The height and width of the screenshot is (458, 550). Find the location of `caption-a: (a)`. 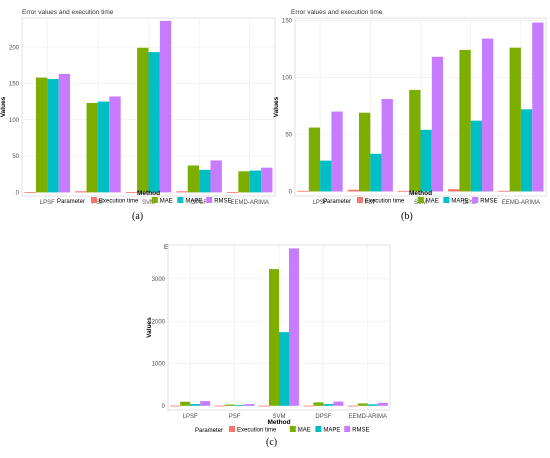

caption-a: (a) is located at coordinates (138, 216).